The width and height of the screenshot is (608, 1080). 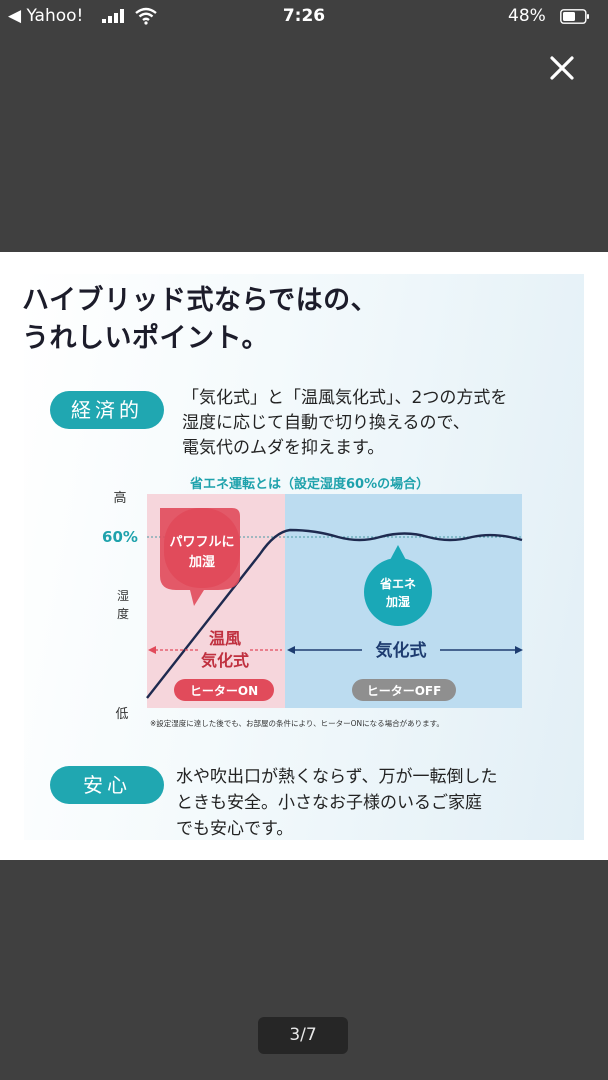 What do you see at coordinates (120, 537) in the screenshot?
I see `y-tick-60: 60%` at bounding box center [120, 537].